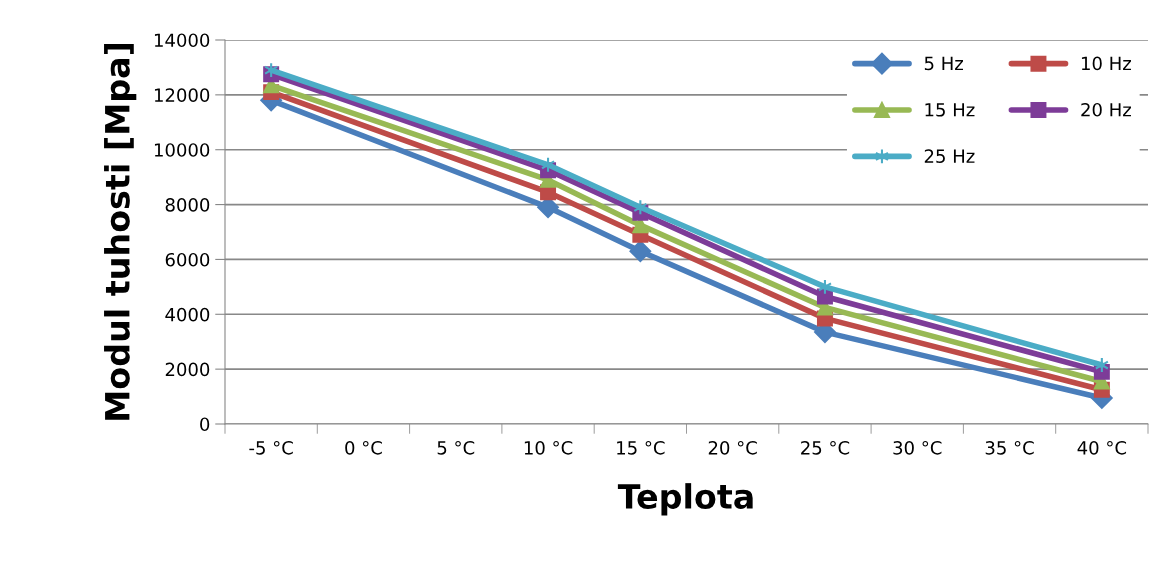 The height and width of the screenshot is (565, 1153). Describe the element at coordinates (182, 150) in the screenshot. I see `y-tick-label: 10000` at that location.